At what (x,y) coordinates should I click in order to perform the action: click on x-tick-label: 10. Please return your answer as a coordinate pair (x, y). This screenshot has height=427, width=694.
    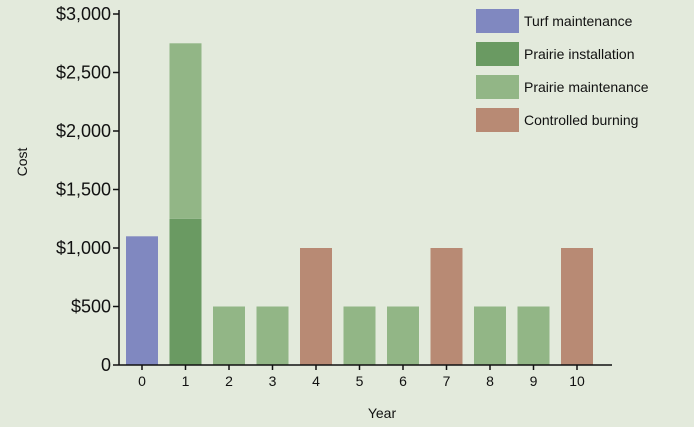
    Looking at the image, I should click on (577, 381).